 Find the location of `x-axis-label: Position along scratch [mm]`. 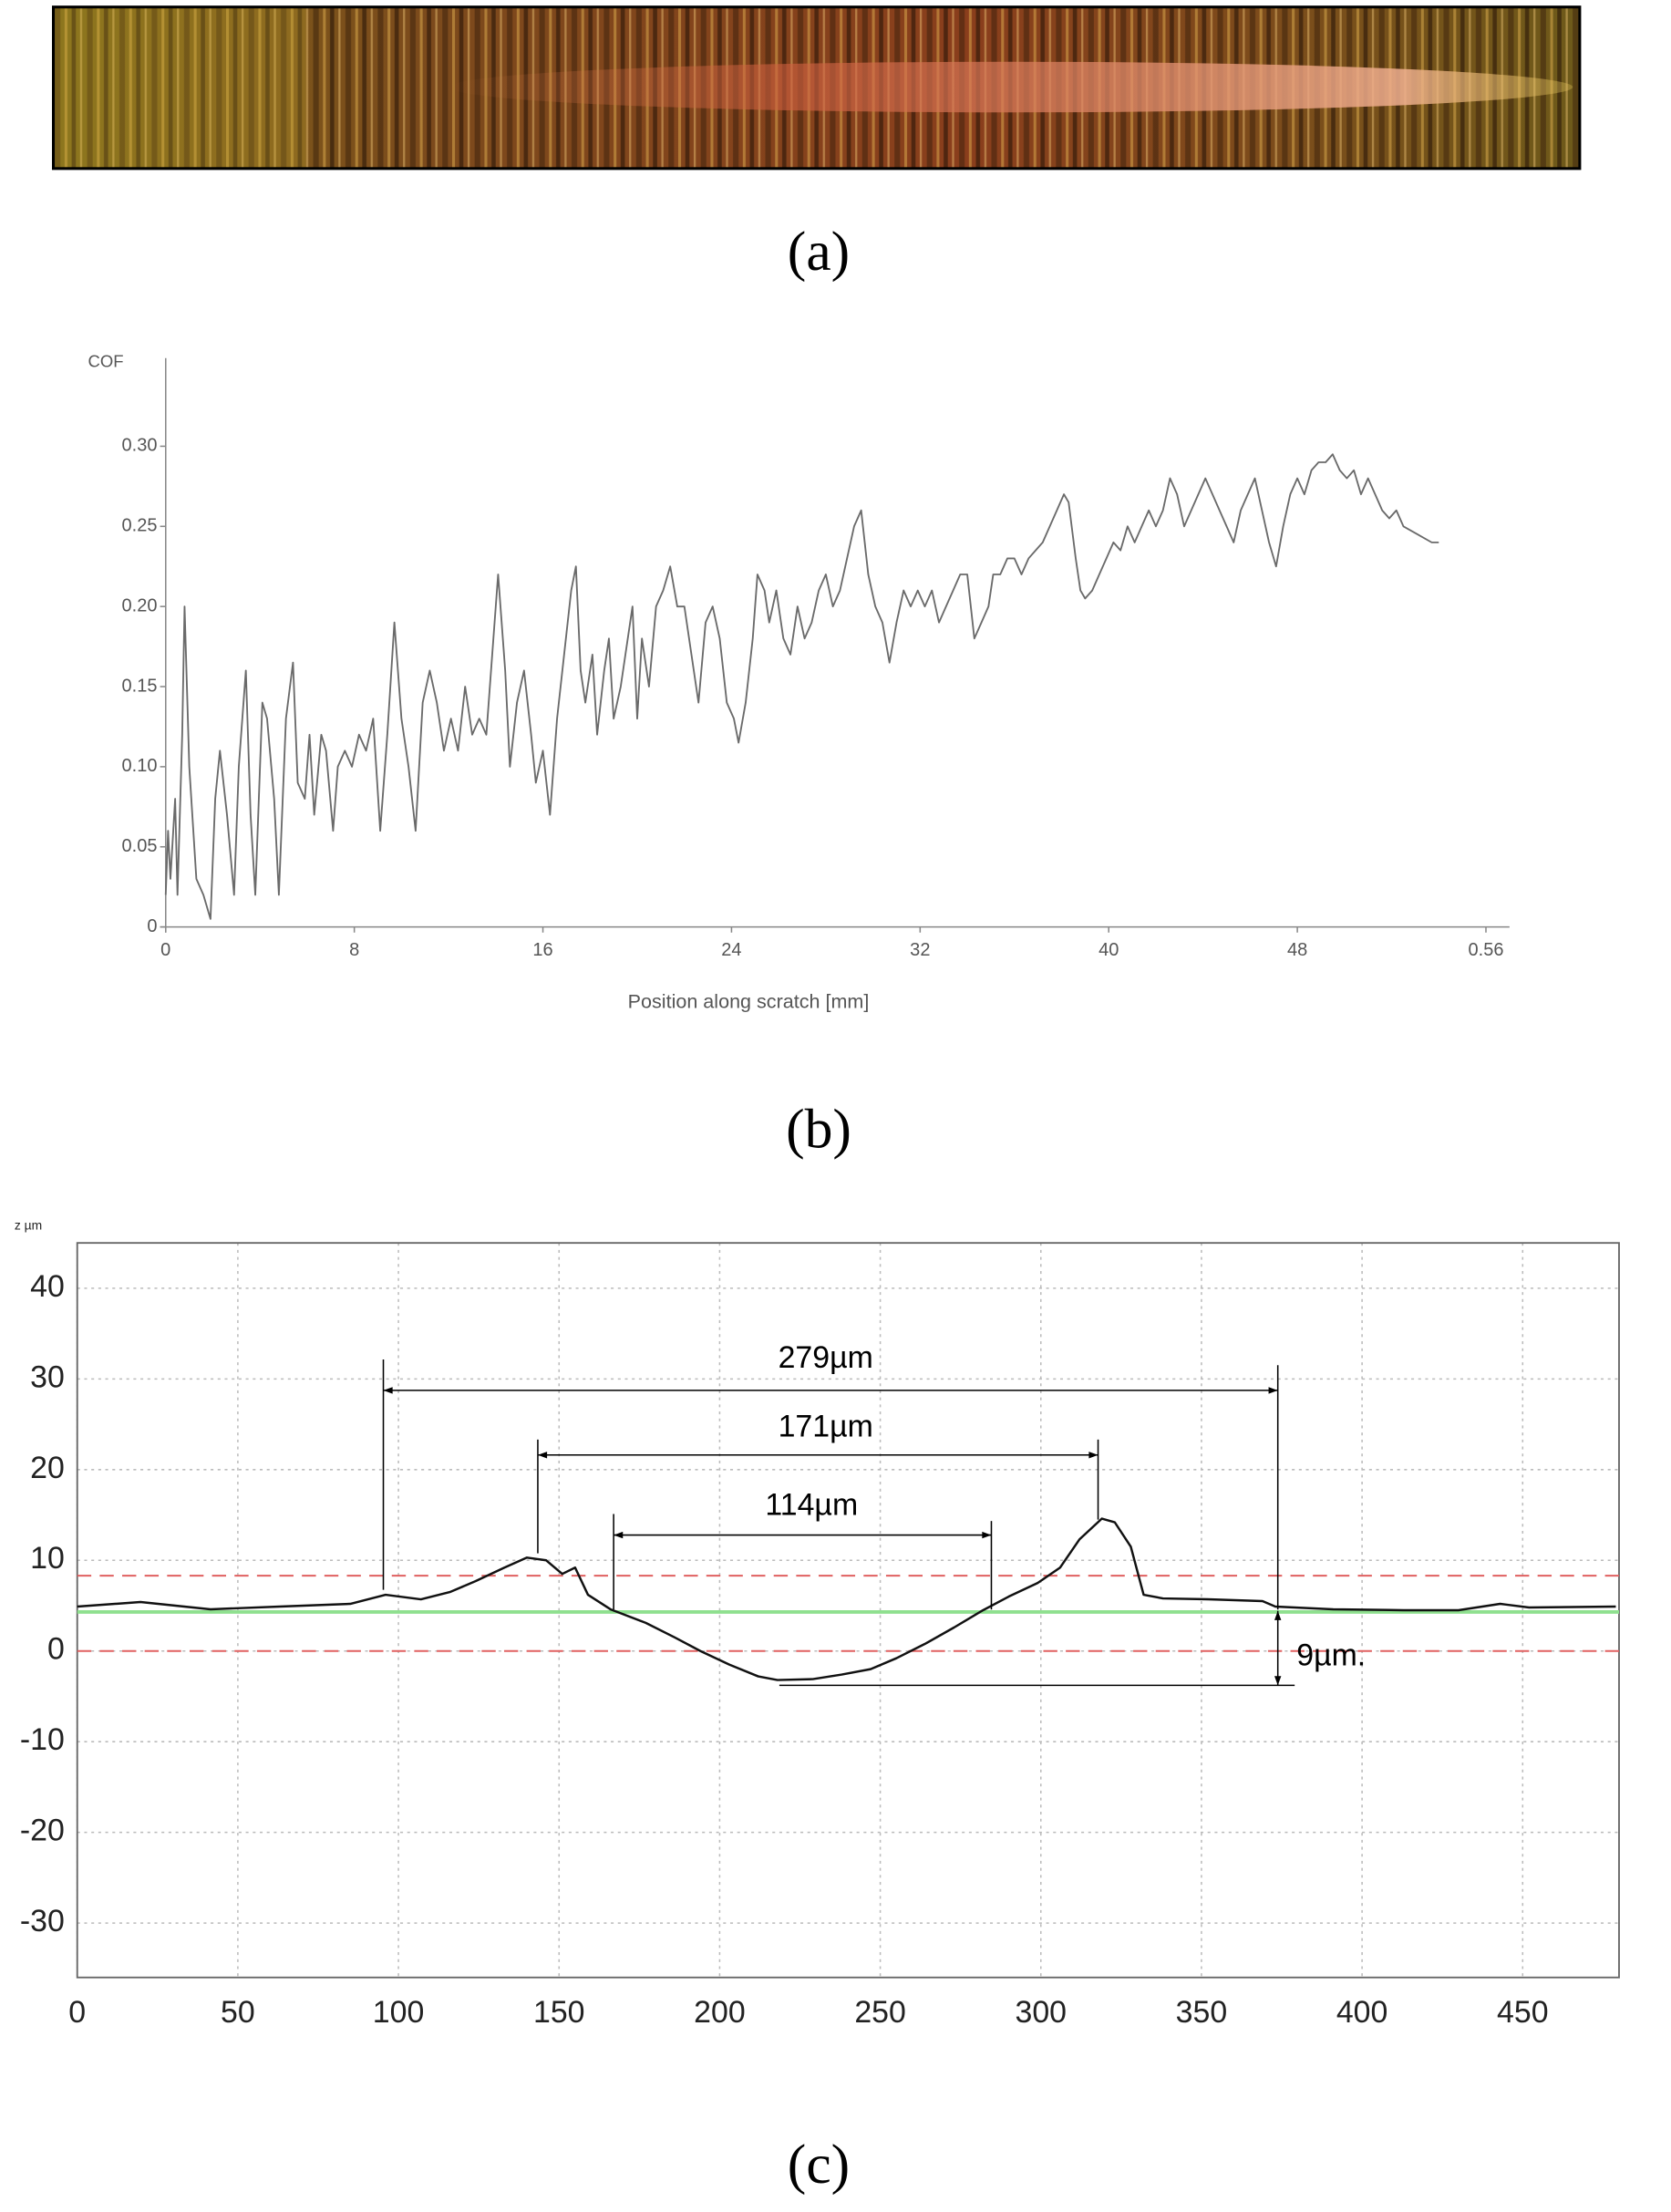

x-axis-label: Position along scratch [mm] is located at coordinates (749, 1001).